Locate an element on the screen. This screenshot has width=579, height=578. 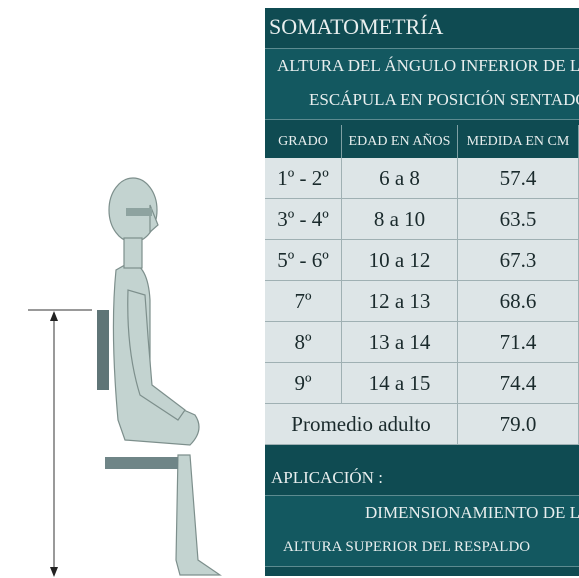
body is located at coordinates (165, 376).